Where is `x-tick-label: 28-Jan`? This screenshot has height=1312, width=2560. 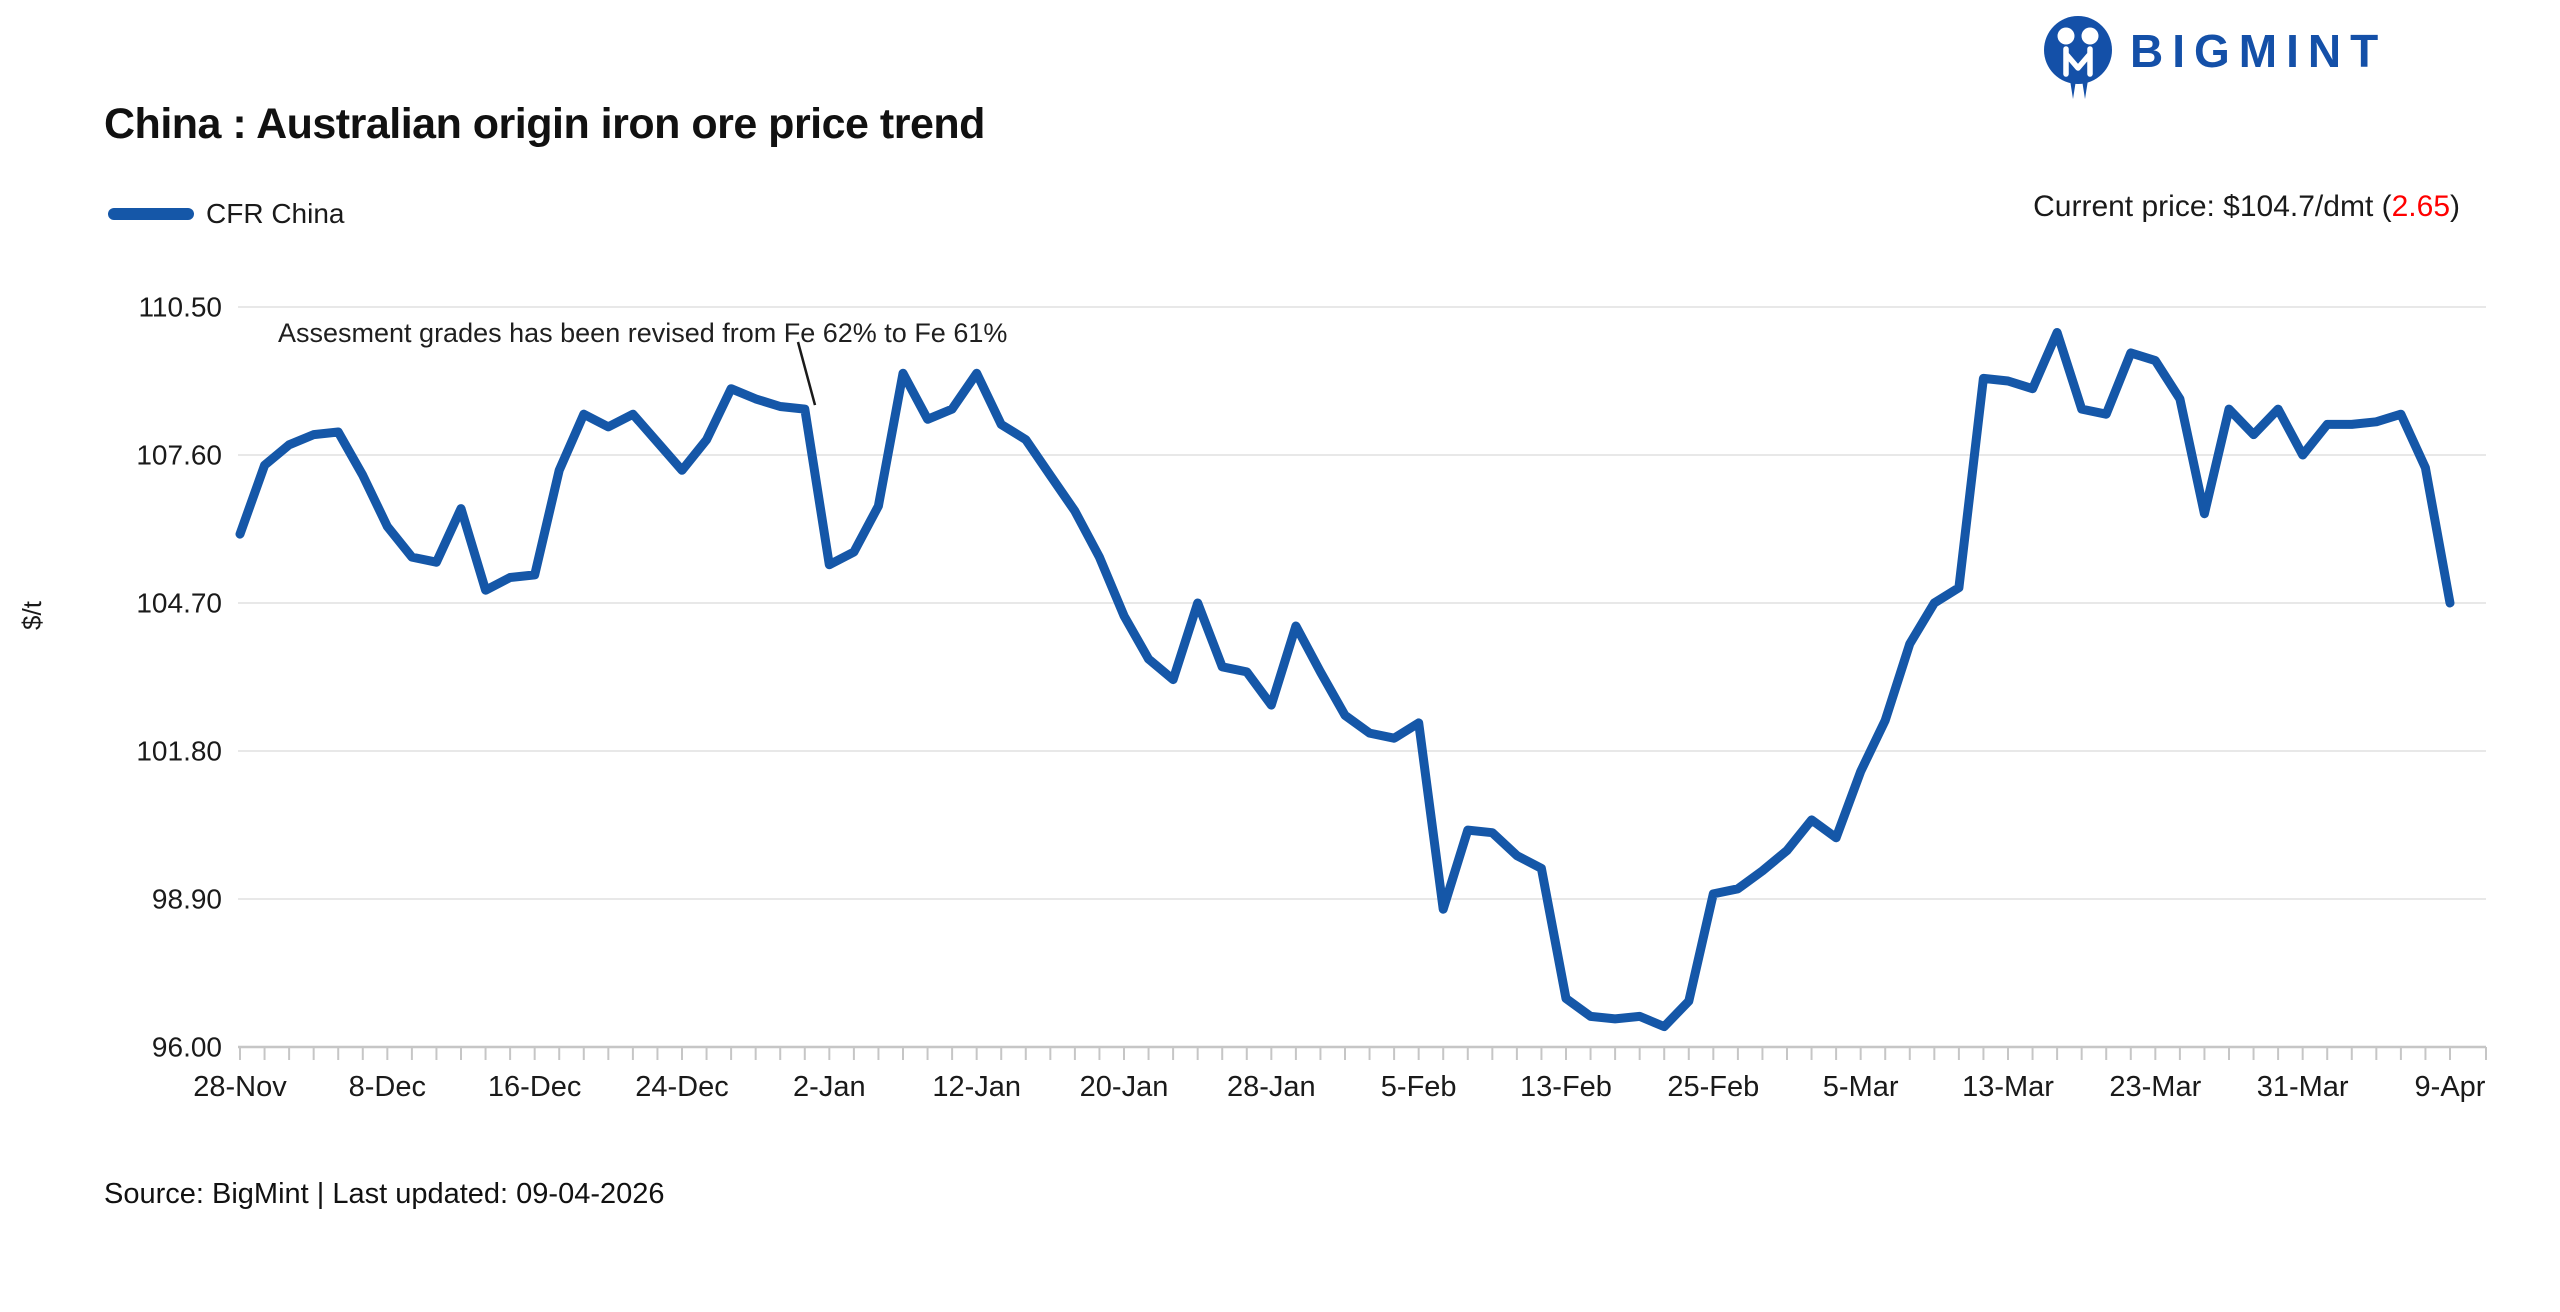 x-tick-label: 28-Jan is located at coordinates (1271, 1087).